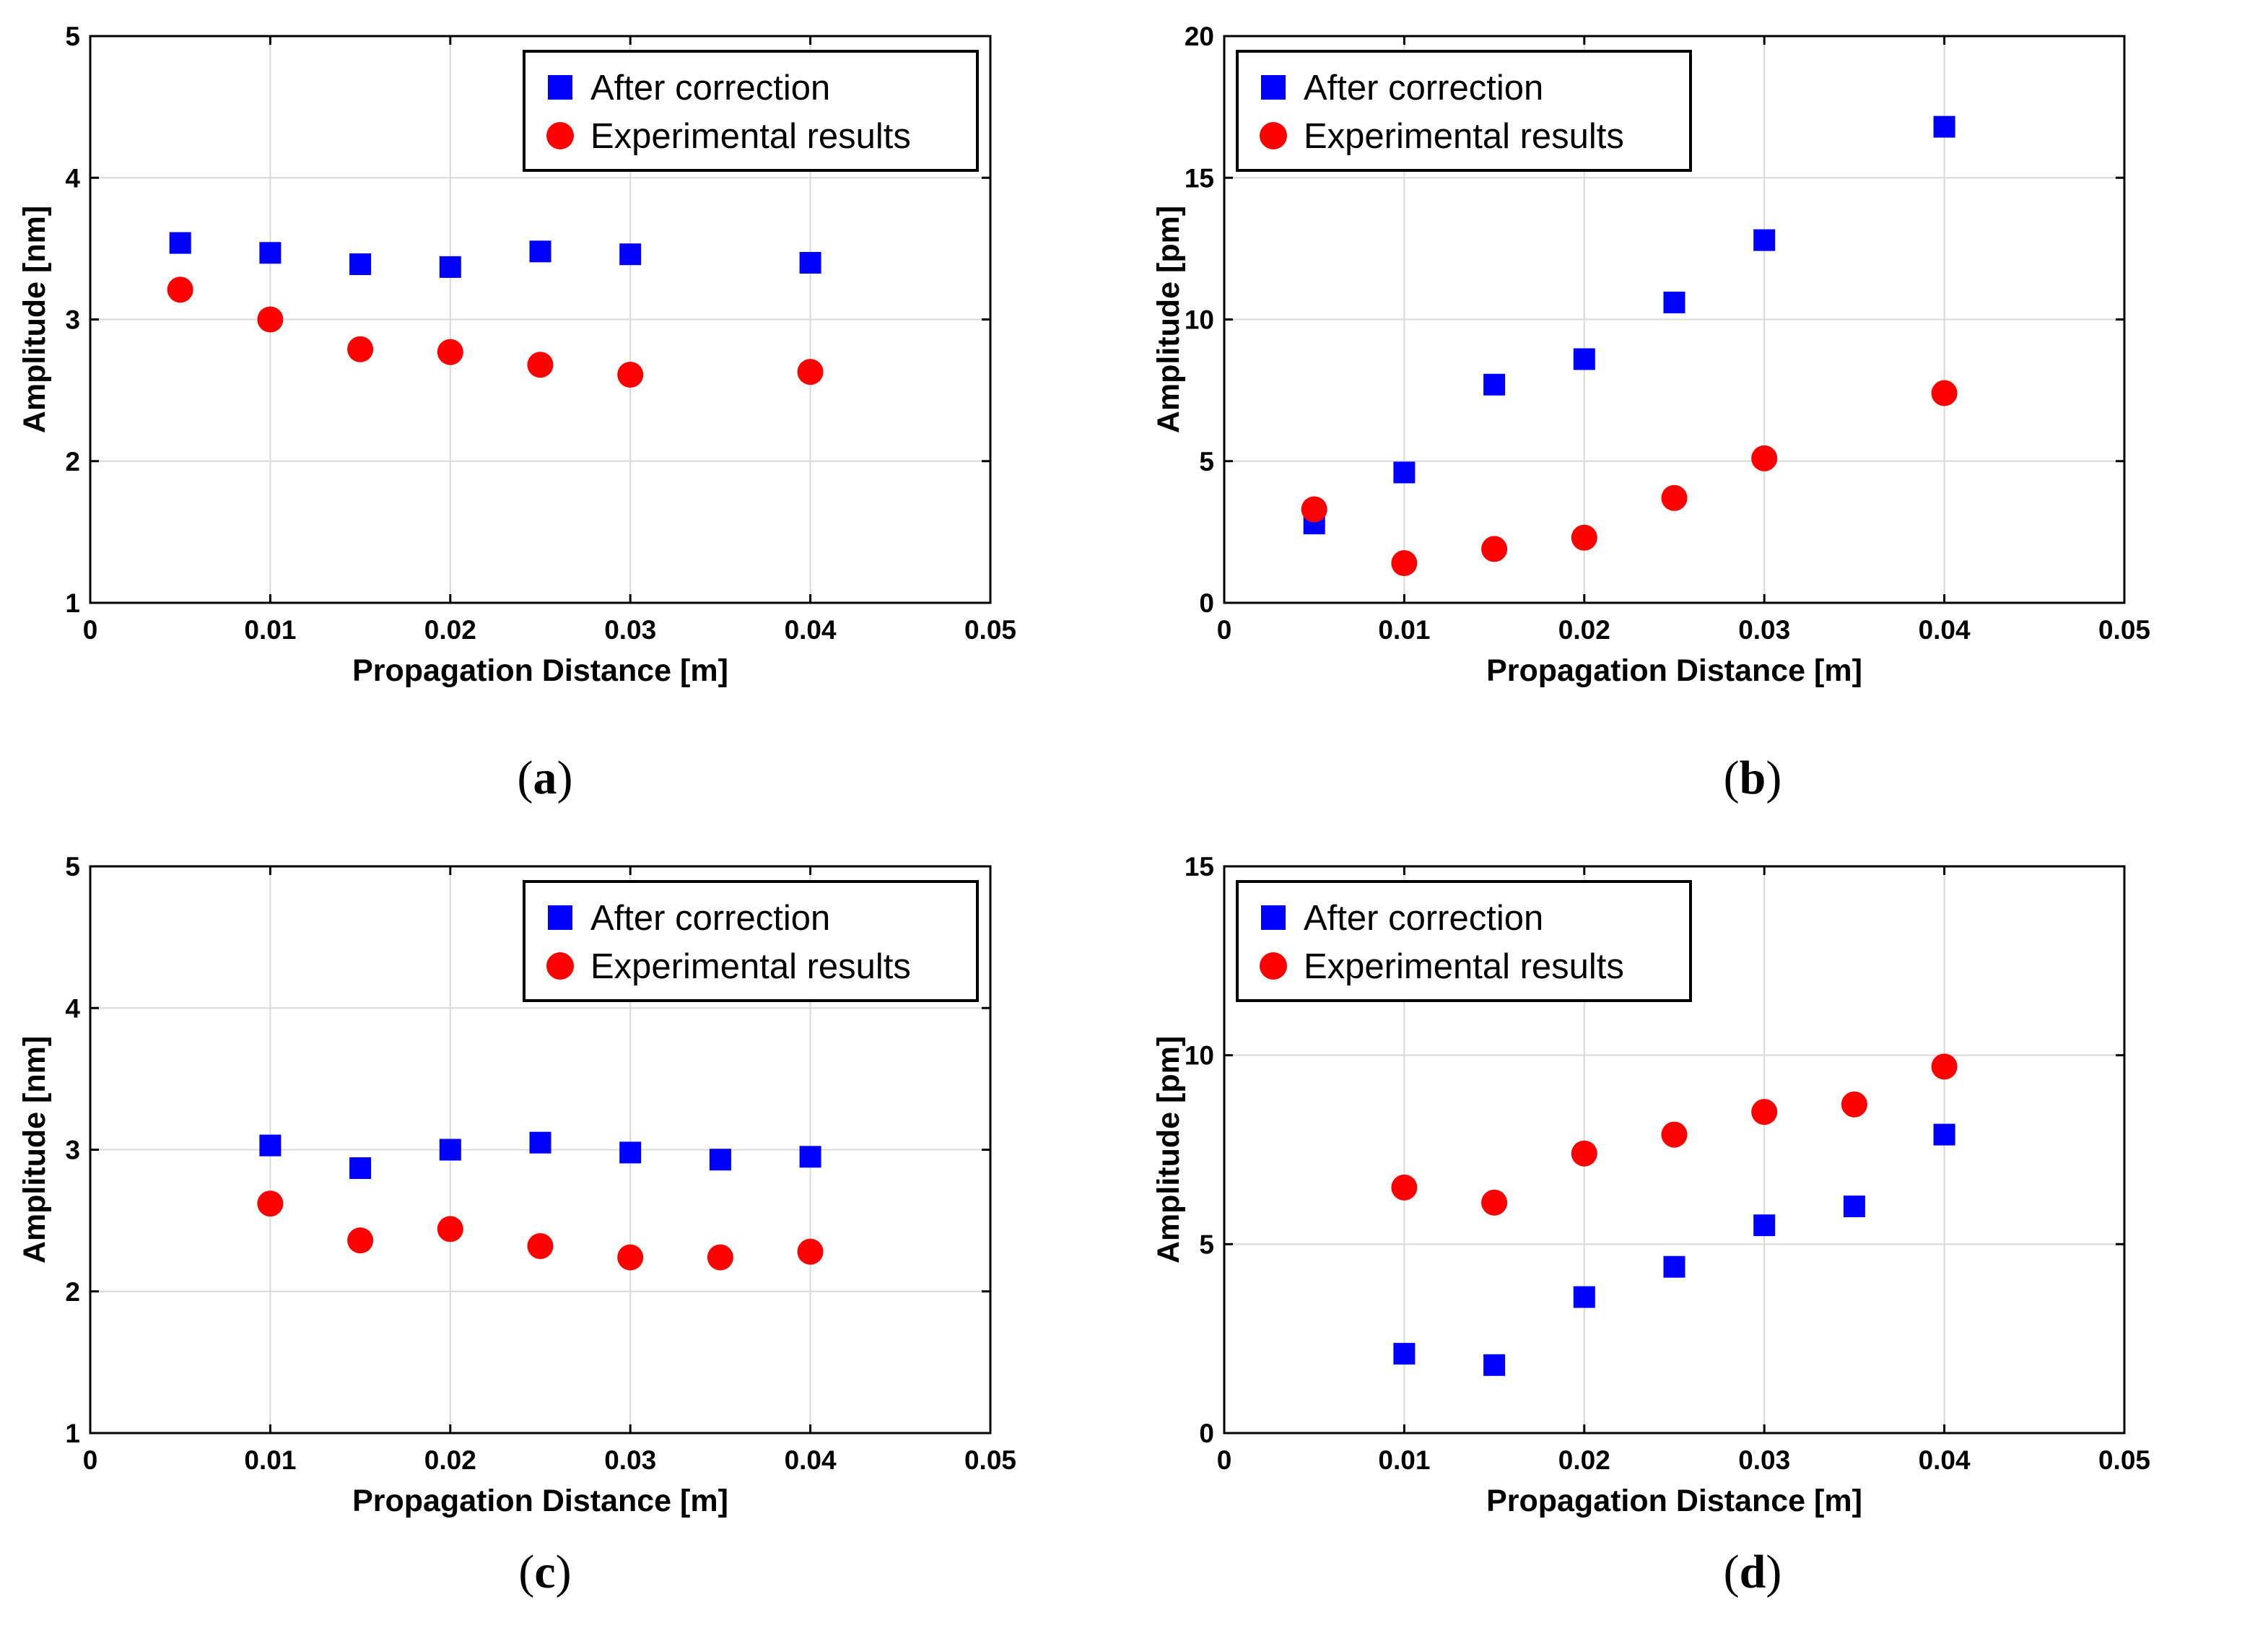 The height and width of the screenshot is (1628, 2268). Describe the element at coordinates (1206, 1433) in the screenshot. I see `y-tick-label: 0` at that location.